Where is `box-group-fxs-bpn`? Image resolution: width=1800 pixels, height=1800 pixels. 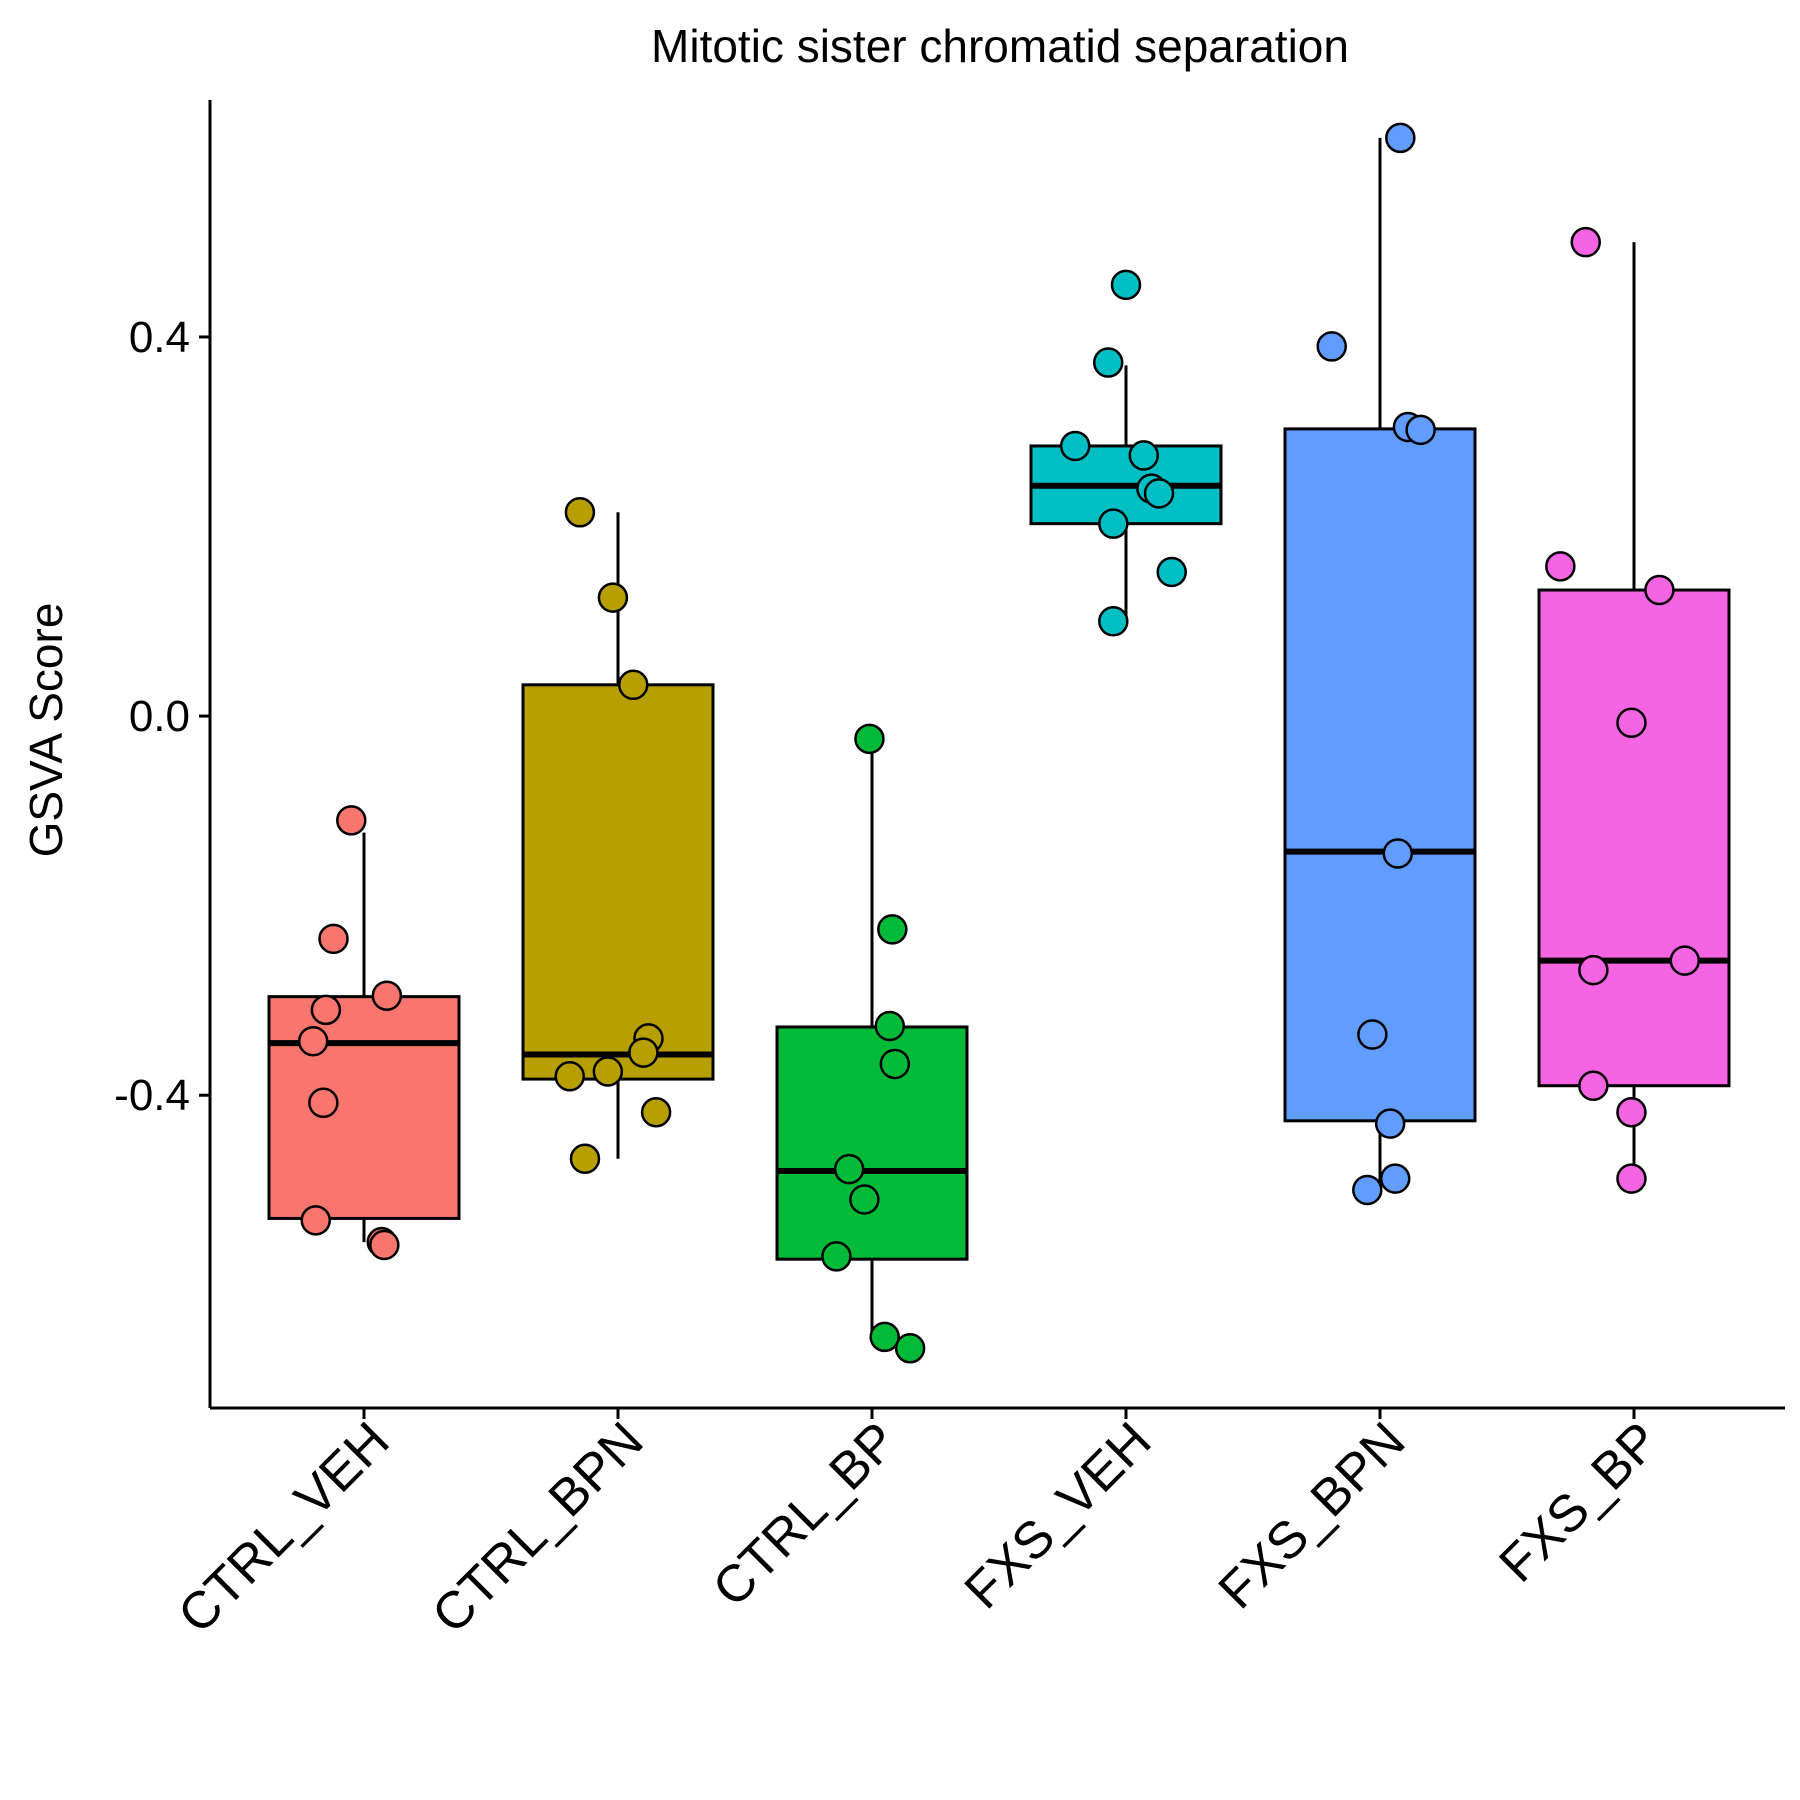
box-group-fxs-bpn is located at coordinates (1380, 663).